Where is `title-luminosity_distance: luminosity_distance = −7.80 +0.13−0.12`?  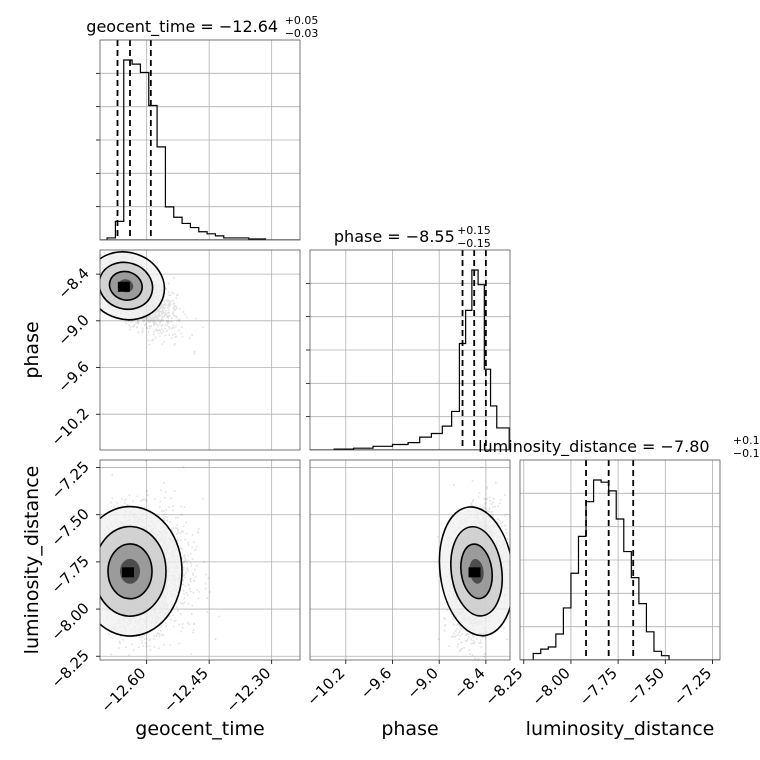 title-luminosity_distance: luminosity_distance = −7.80 +0.13−0.12 is located at coordinates (619, 447).